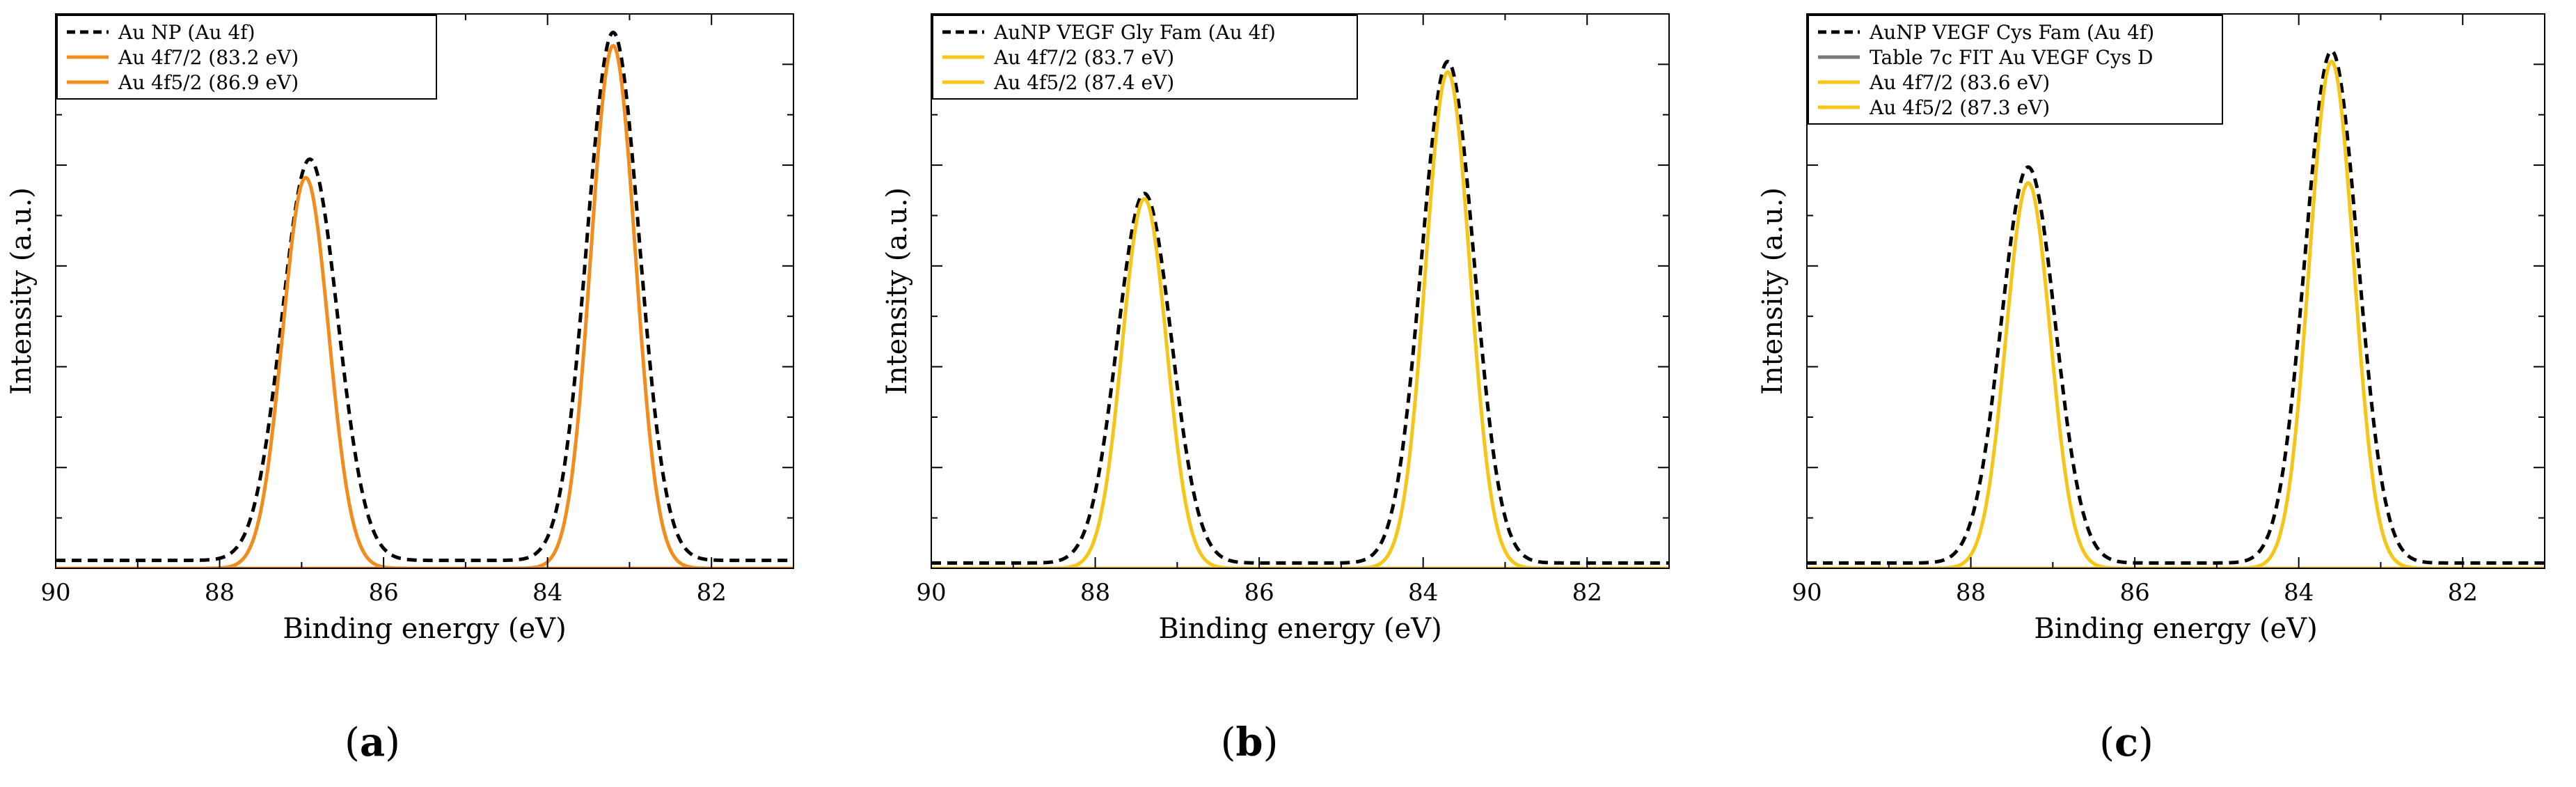 Image resolution: width=2576 pixels, height=787 pixels. Describe the element at coordinates (1959, 107) in the screenshot. I see `legend-entry: Au 4f5/2 (87.3 eV)` at that location.